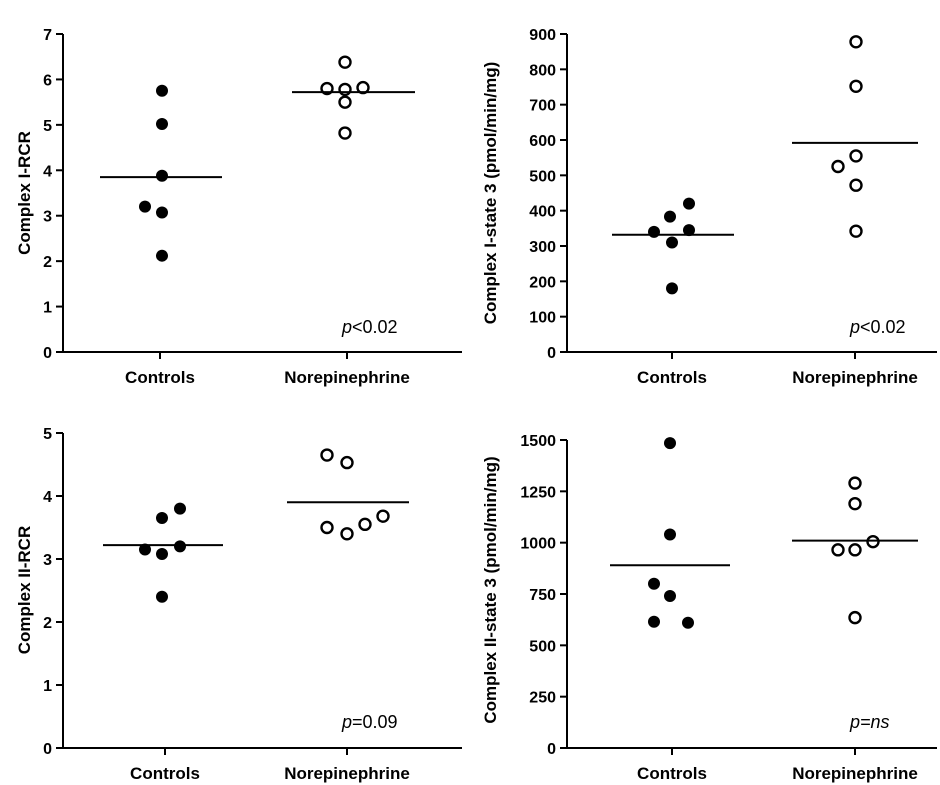 This screenshot has height=785, width=940. I want to click on y-tick-label: 1500, so click(538, 441).